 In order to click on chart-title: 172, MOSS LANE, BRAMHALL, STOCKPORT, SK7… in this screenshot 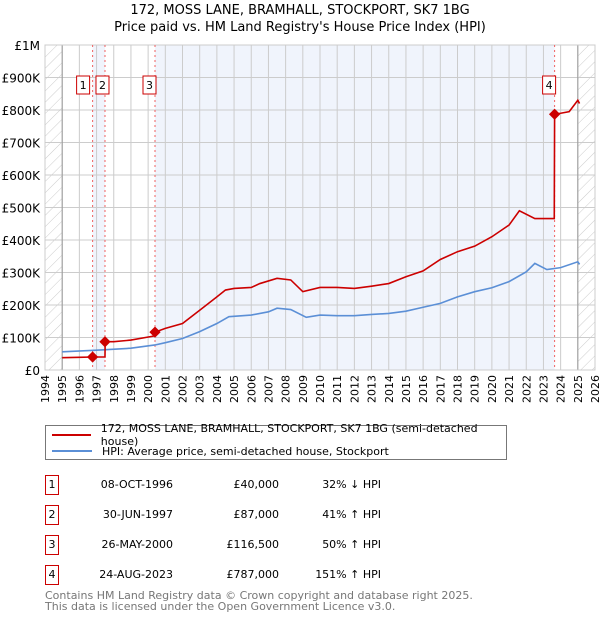, I will do `click(300, 10)`.